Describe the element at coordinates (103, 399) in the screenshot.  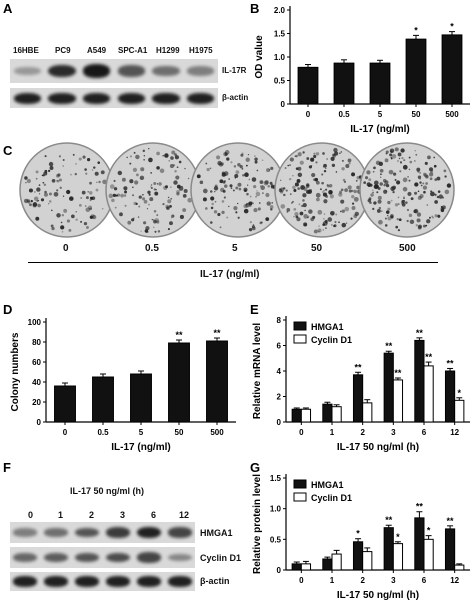
I see `bar-value` at that location.